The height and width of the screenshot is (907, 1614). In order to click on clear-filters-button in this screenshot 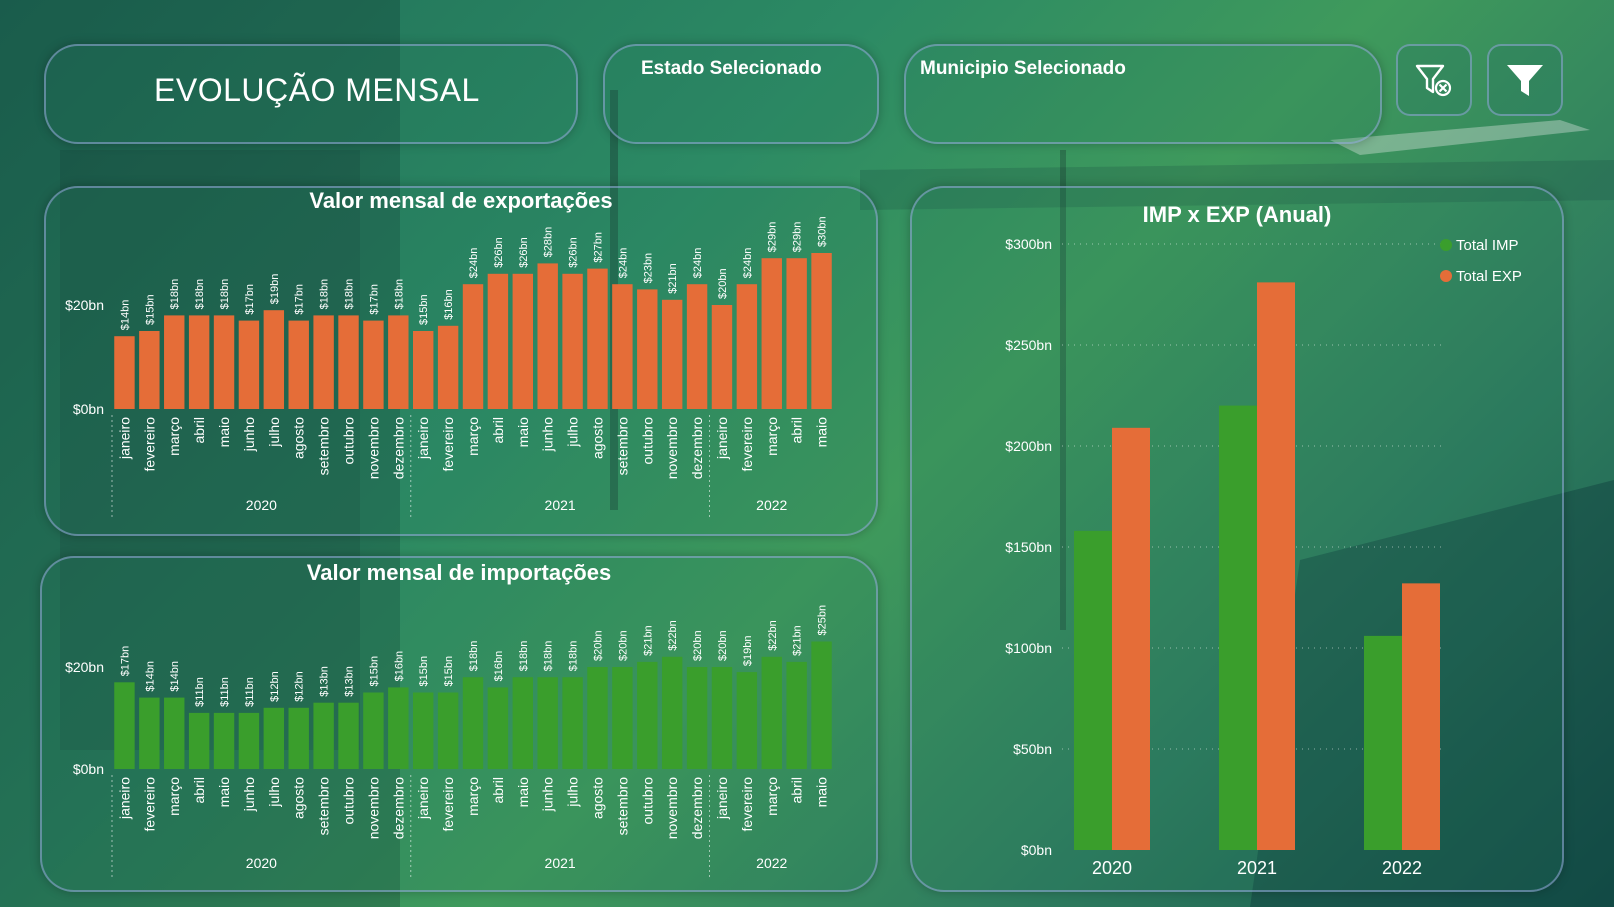, I will do `click(1434, 80)`.